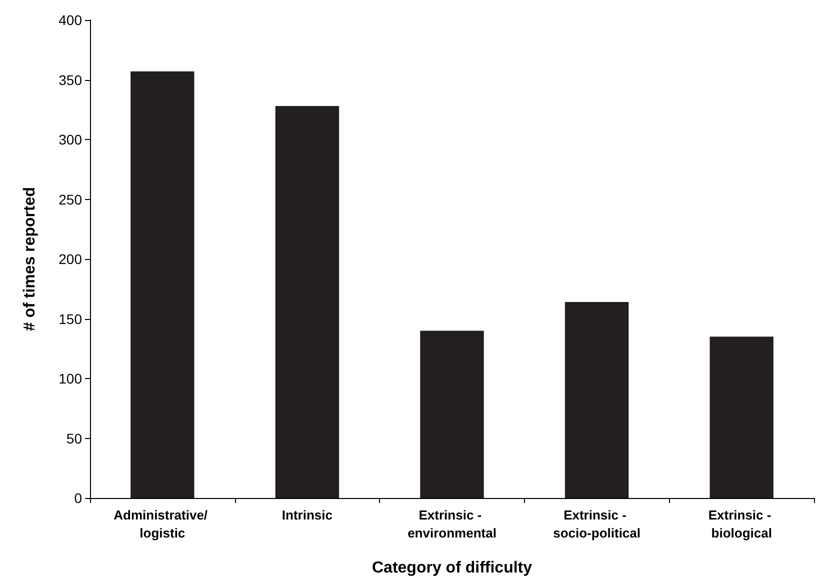  What do you see at coordinates (163, 524) in the screenshot?
I see `x-tick-label: Administrative/ logistic` at bounding box center [163, 524].